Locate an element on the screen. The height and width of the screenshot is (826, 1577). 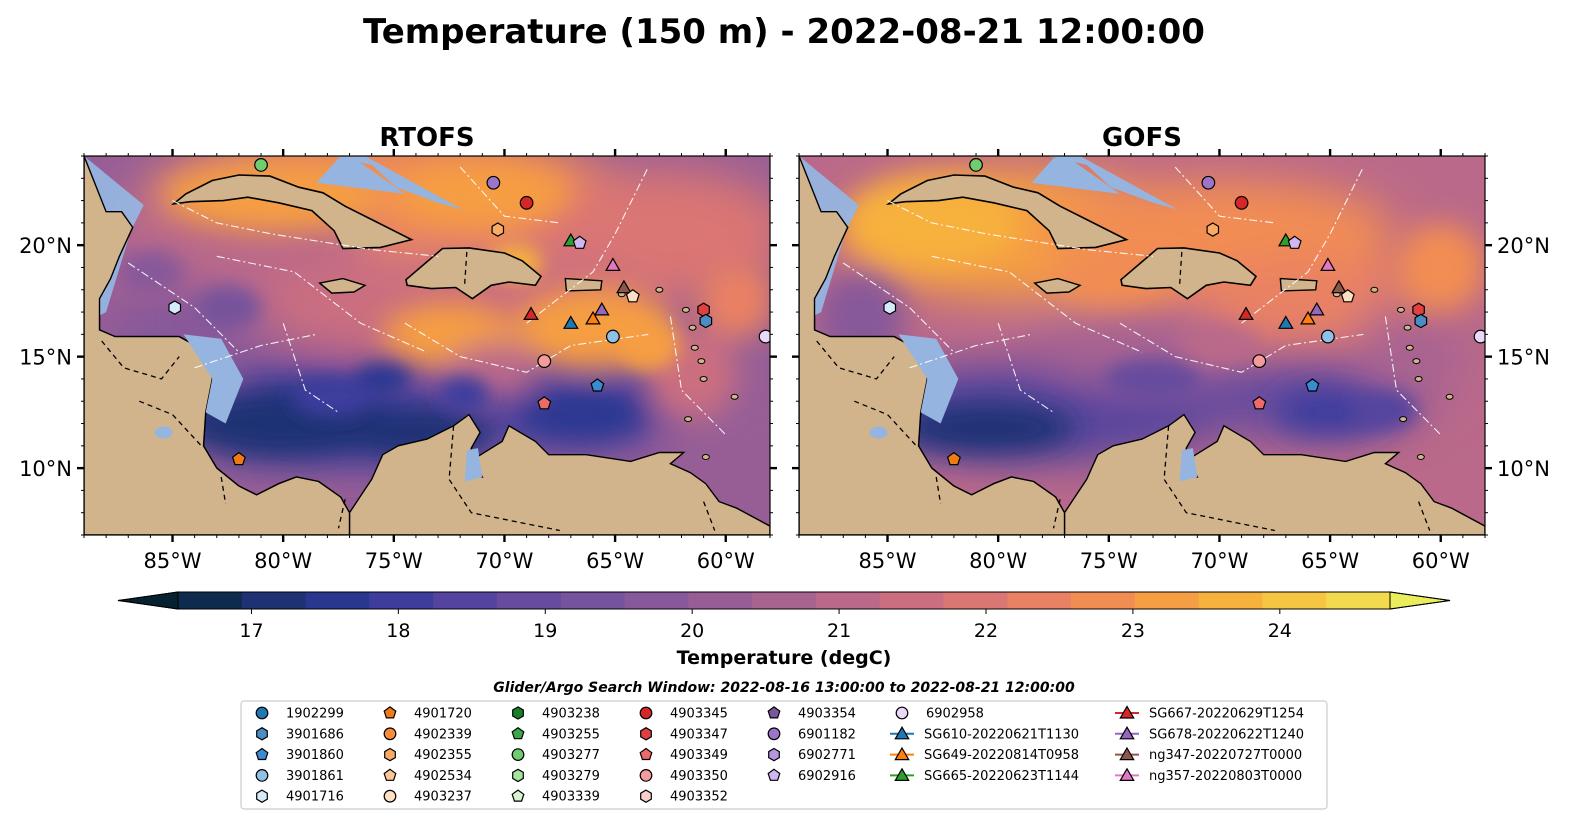
colorbar-tick-label: 20 is located at coordinates (692, 631).